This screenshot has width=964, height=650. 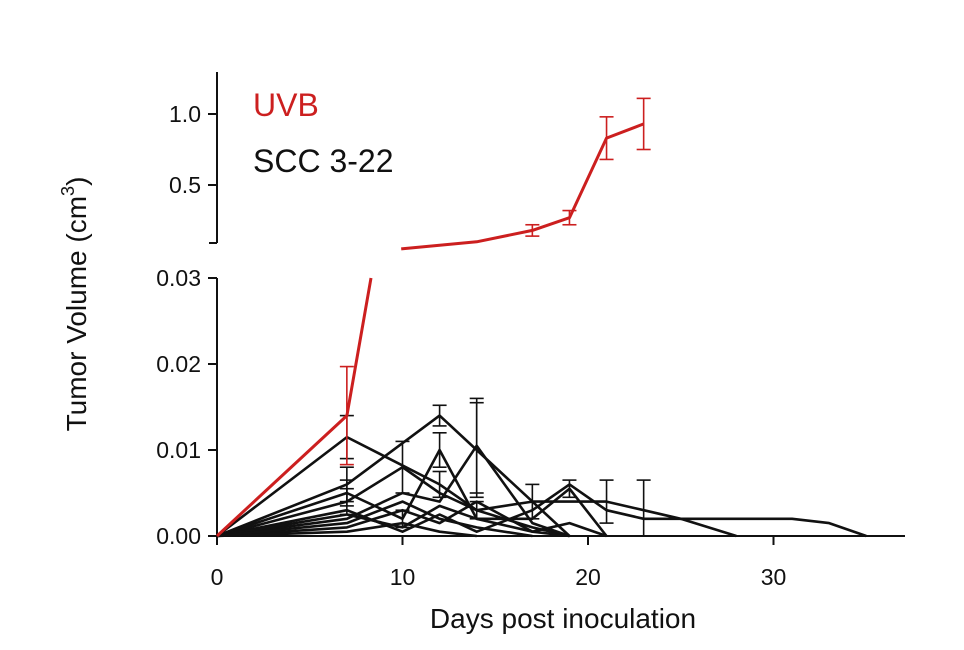 I want to click on upper-y-tick-label: 0.5, so click(x=185, y=185).